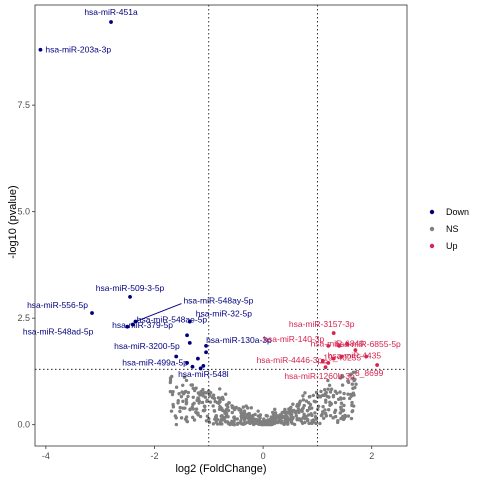  Describe the element at coordinates (147, 346) in the screenshot. I see `point-label: hsa-miR-3200-5p` at that location.